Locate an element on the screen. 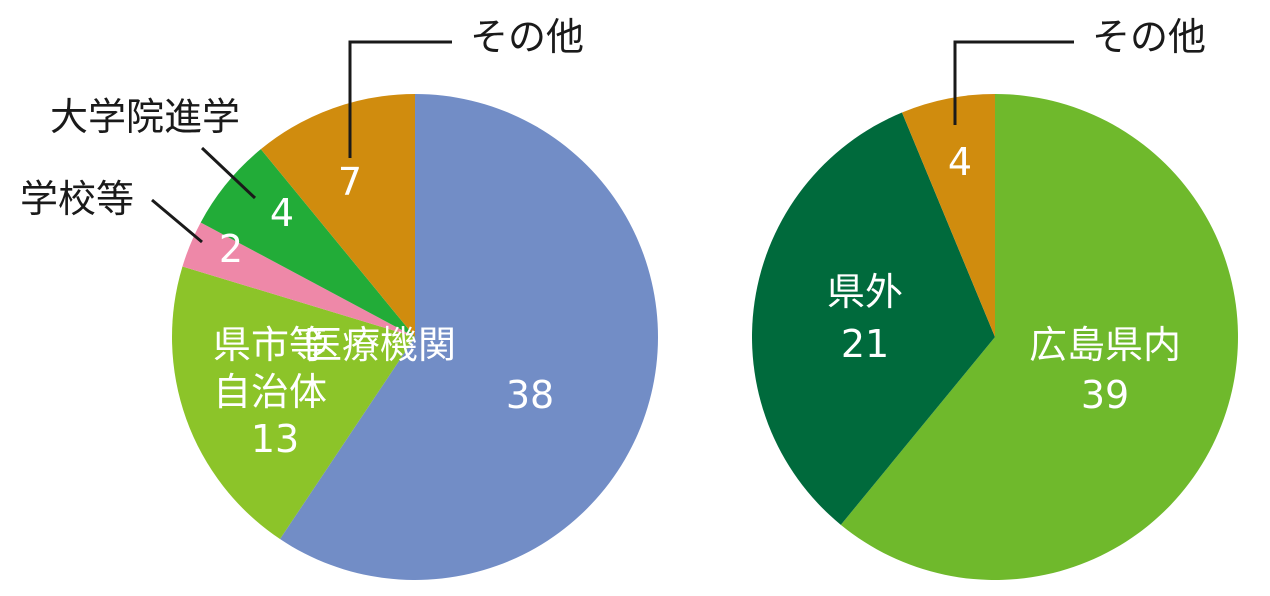 This screenshot has width=1270, height=596. chart1-slice-4-category-label: 大学院進学 is located at coordinates (145, 117).